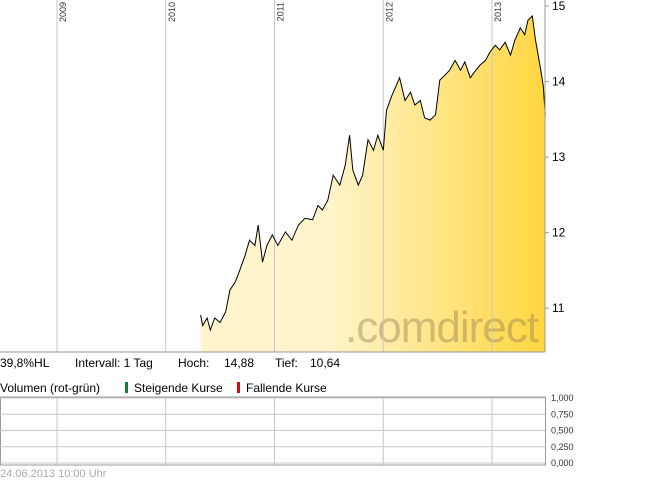  What do you see at coordinates (50, 388) in the screenshot?
I see `volume-title: Volumen (rot-grün)` at bounding box center [50, 388].